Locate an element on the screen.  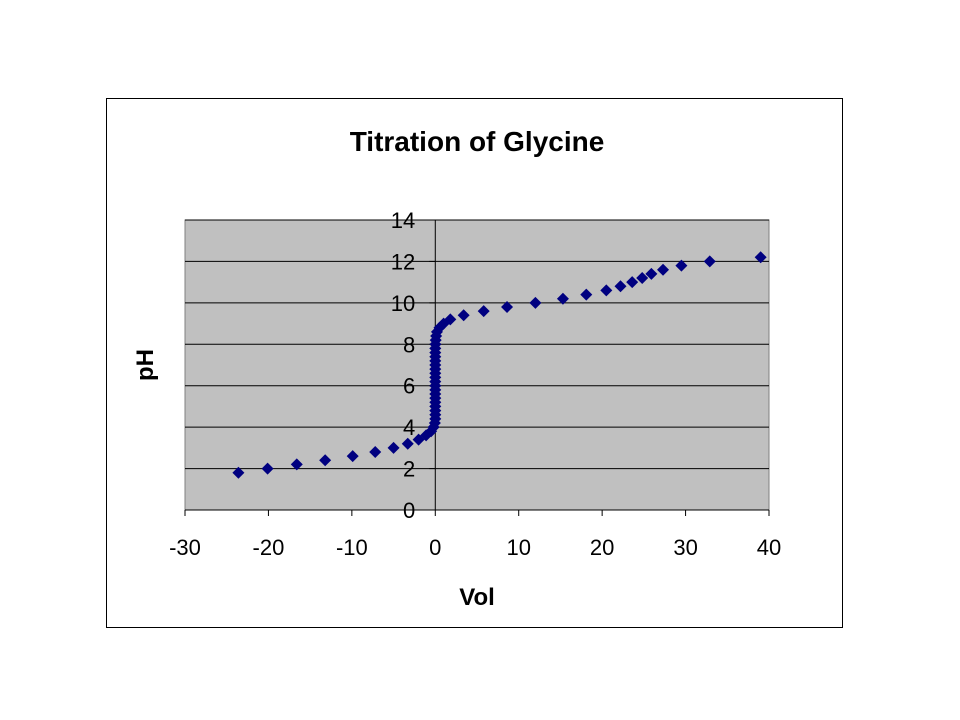
x-tick-label: 0 is located at coordinates (435, 547).